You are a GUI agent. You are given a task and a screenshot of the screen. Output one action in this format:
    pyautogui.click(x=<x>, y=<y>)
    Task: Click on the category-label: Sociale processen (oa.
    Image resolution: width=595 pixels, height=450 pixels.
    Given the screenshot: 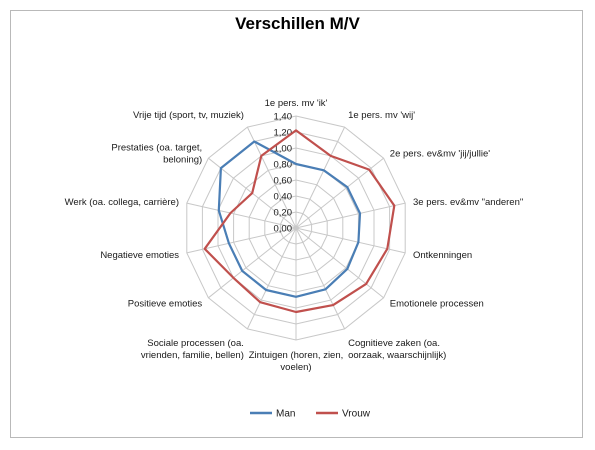 What is the action you would take?
    pyautogui.click(x=195, y=343)
    